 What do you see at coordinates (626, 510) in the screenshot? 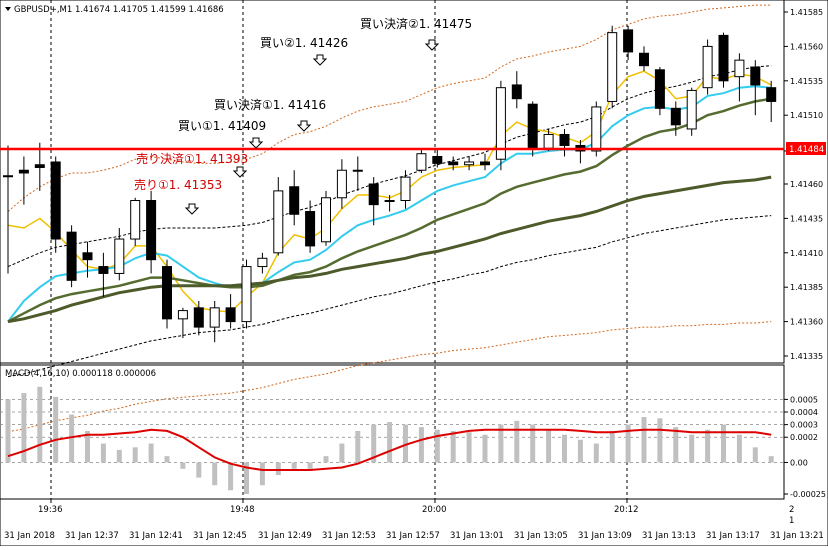
I see `time-label-top: 20:12` at bounding box center [626, 510].